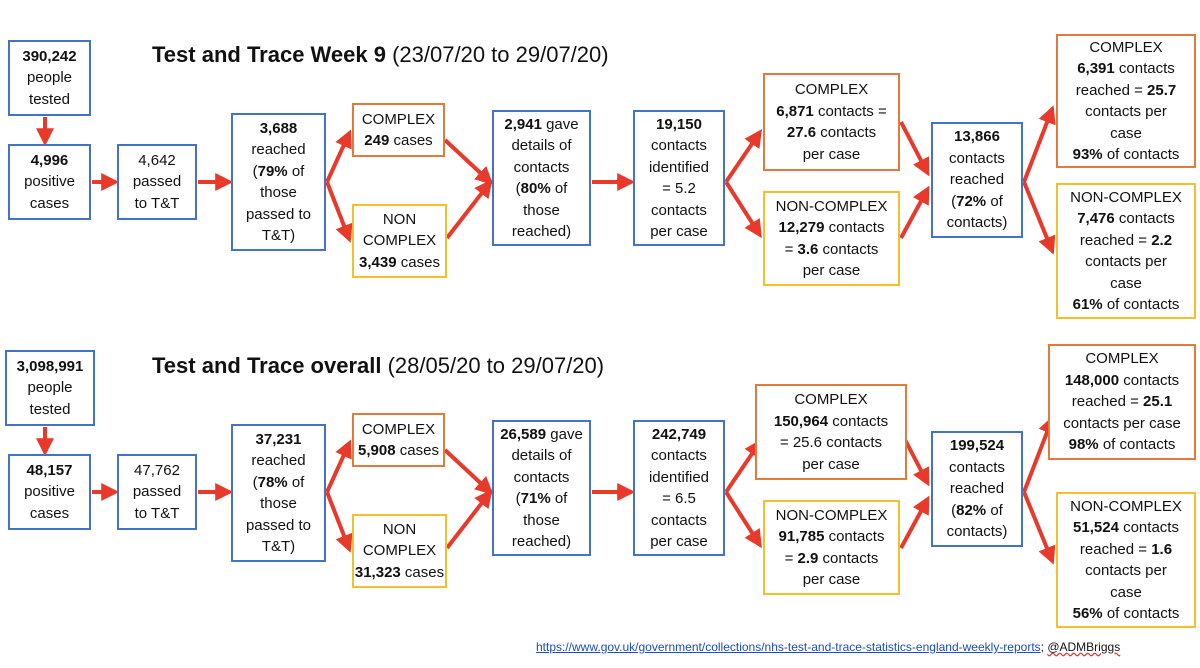 This screenshot has height=668, width=1200. What do you see at coordinates (157, 492) in the screenshot?
I see `passed-to-tt-box: 47,762 passed to T&T` at bounding box center [157, 492].